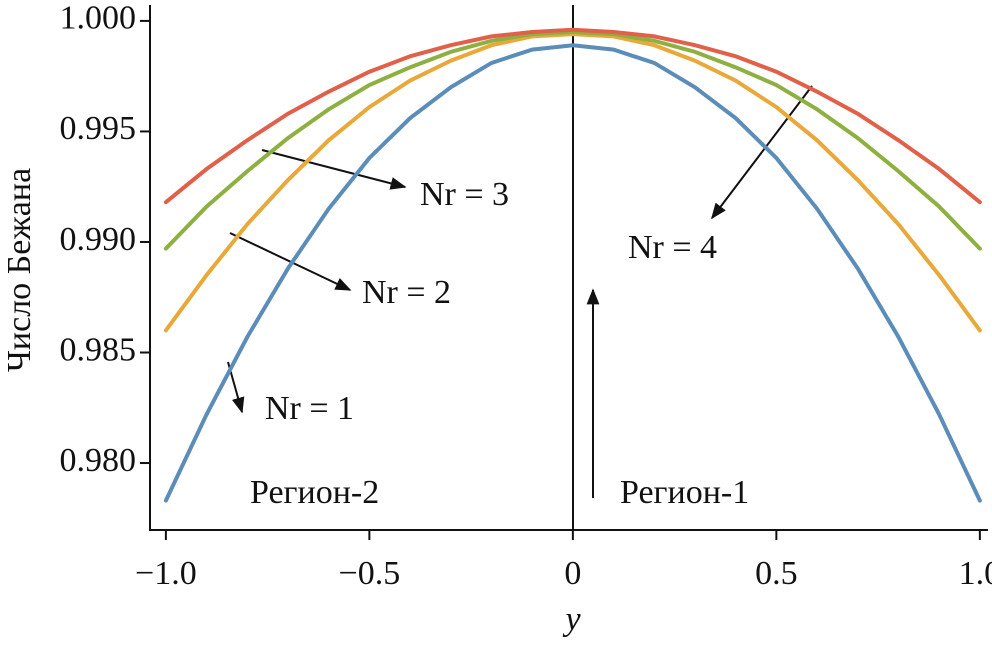 This screenshot has height=645, width=992. I want to click on annotation: Регион-2, so click(314, 492).